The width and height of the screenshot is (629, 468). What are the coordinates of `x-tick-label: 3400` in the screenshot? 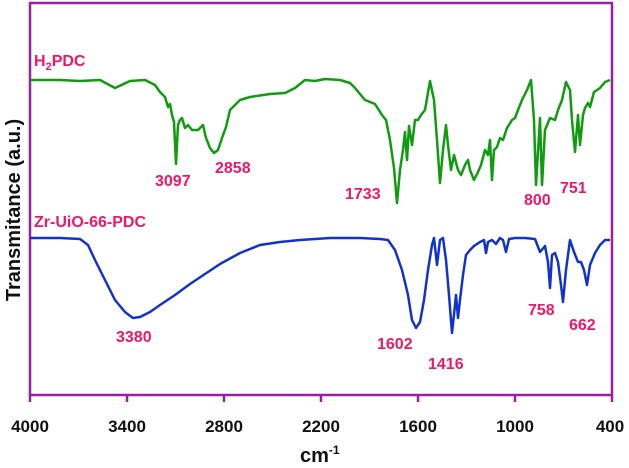 It's located at (127, 426).